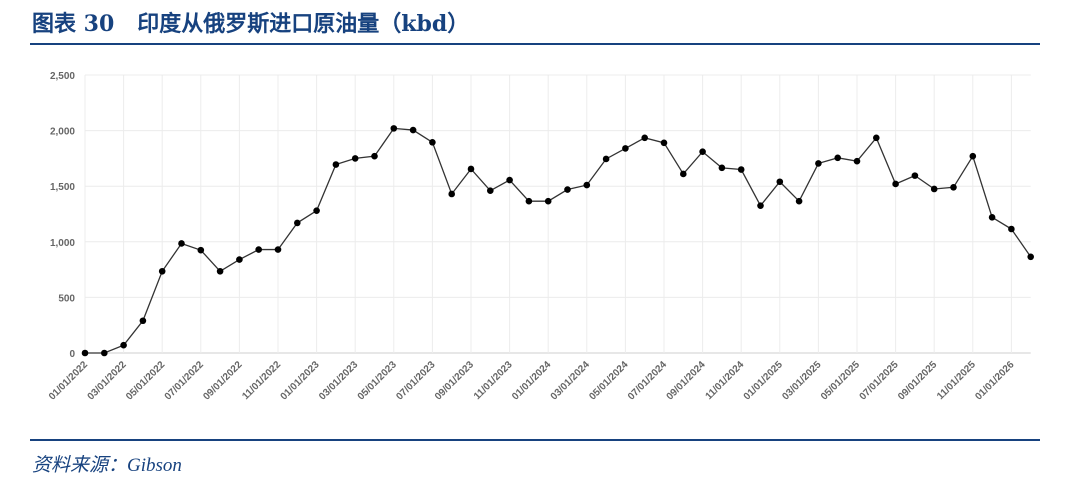 The height and width of the screenshot is (487, 1080). I want to click on title-rule, so click(535, 44).